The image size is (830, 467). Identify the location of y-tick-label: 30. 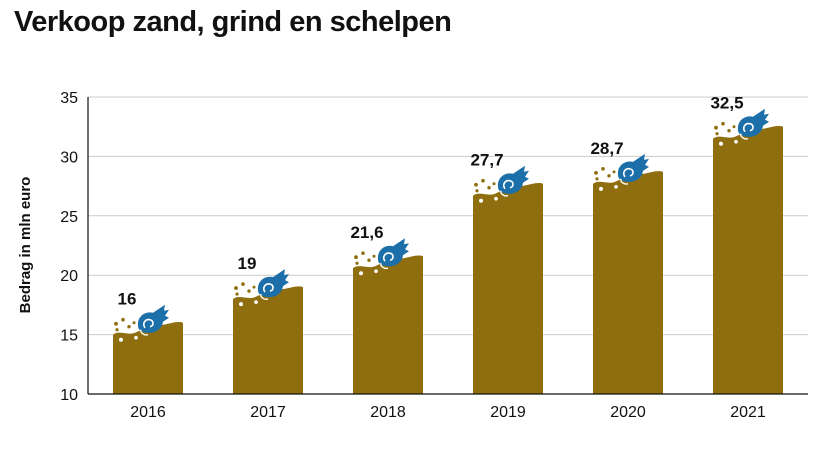
(69, 157).